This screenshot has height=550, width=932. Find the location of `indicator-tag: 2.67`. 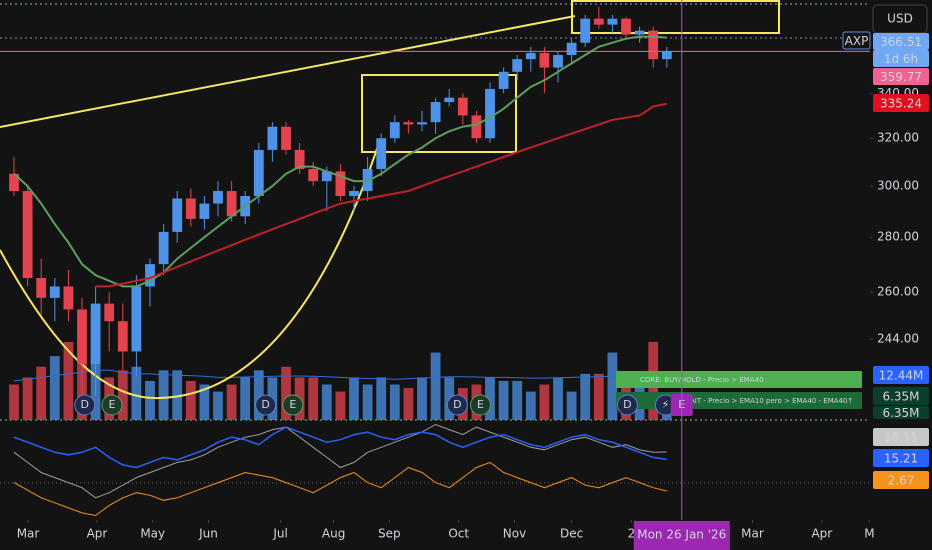

indicator-tag: 2.67 is located at coordinates (901, 481).